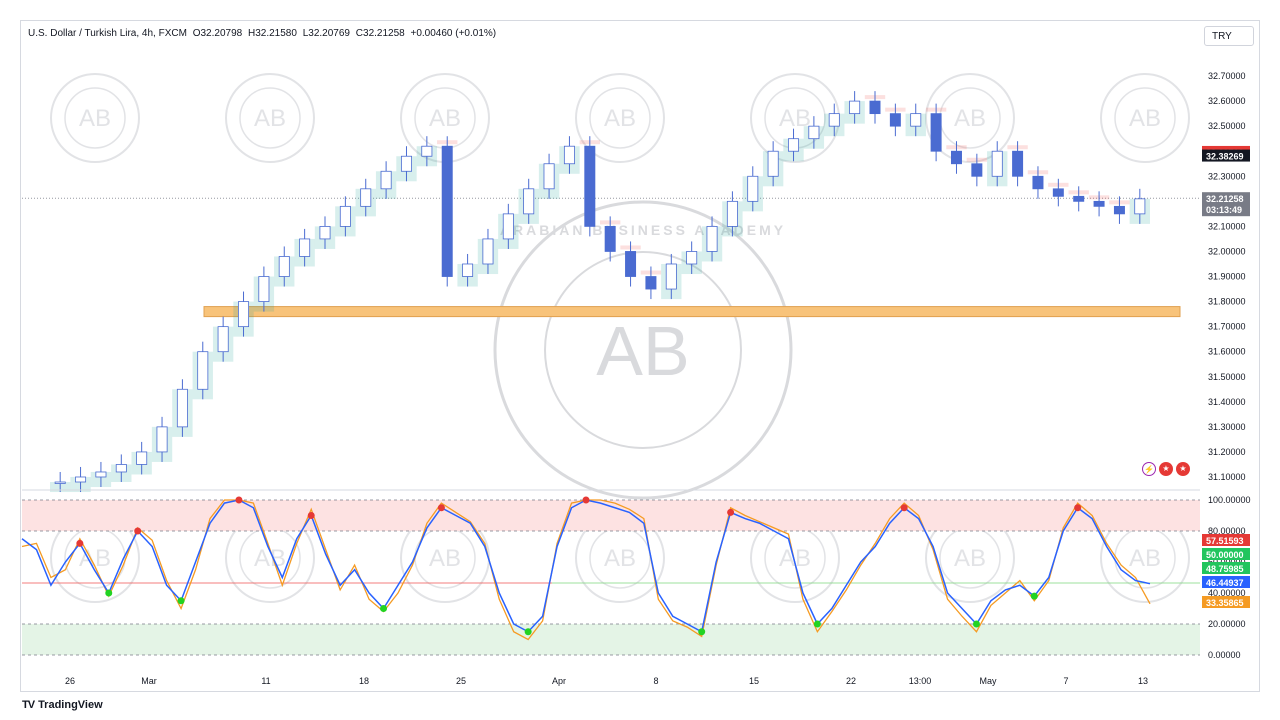 Image resolution: width=1280 pixels, height=720 pixels. Describe the element at coordinates (1227, 302) in the screenshot. I see `price-tick-label: 31.80000` at that location.